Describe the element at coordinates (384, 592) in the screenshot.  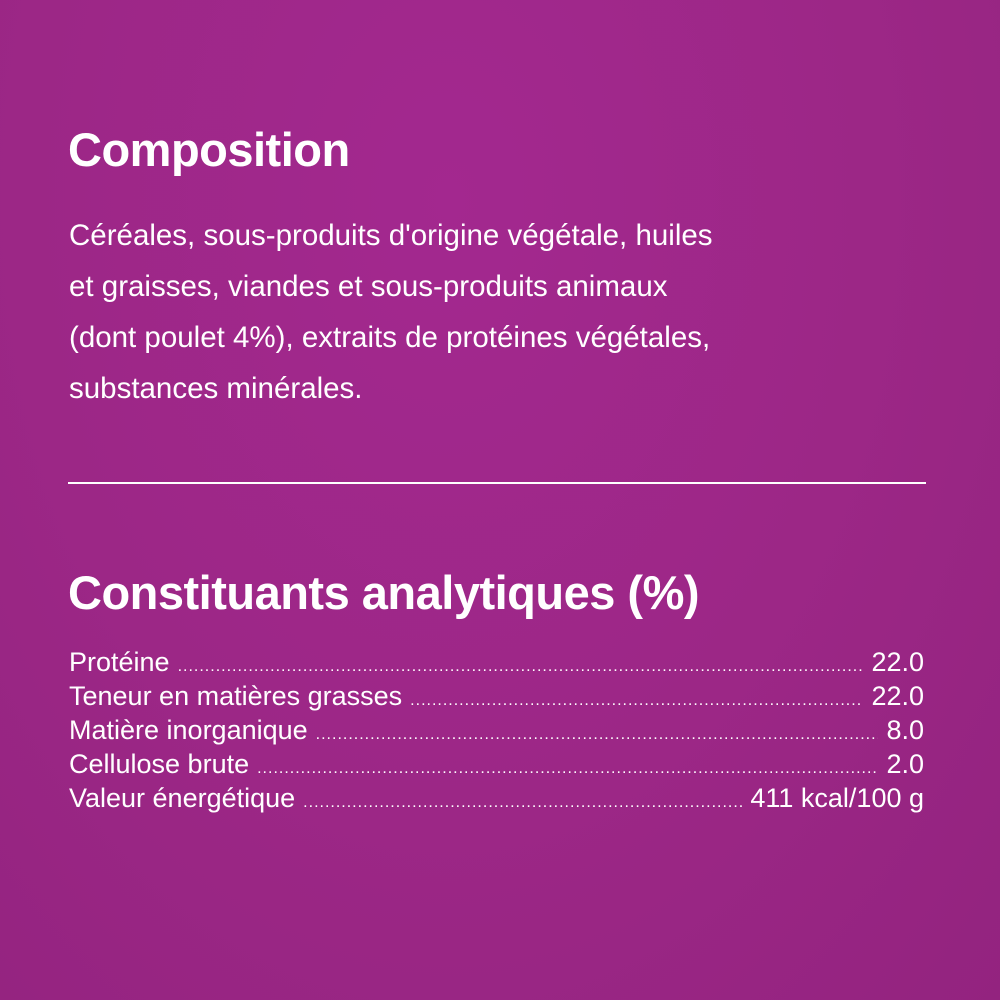
I see `analytical-title: Constituants analytiques (%)` at that location.